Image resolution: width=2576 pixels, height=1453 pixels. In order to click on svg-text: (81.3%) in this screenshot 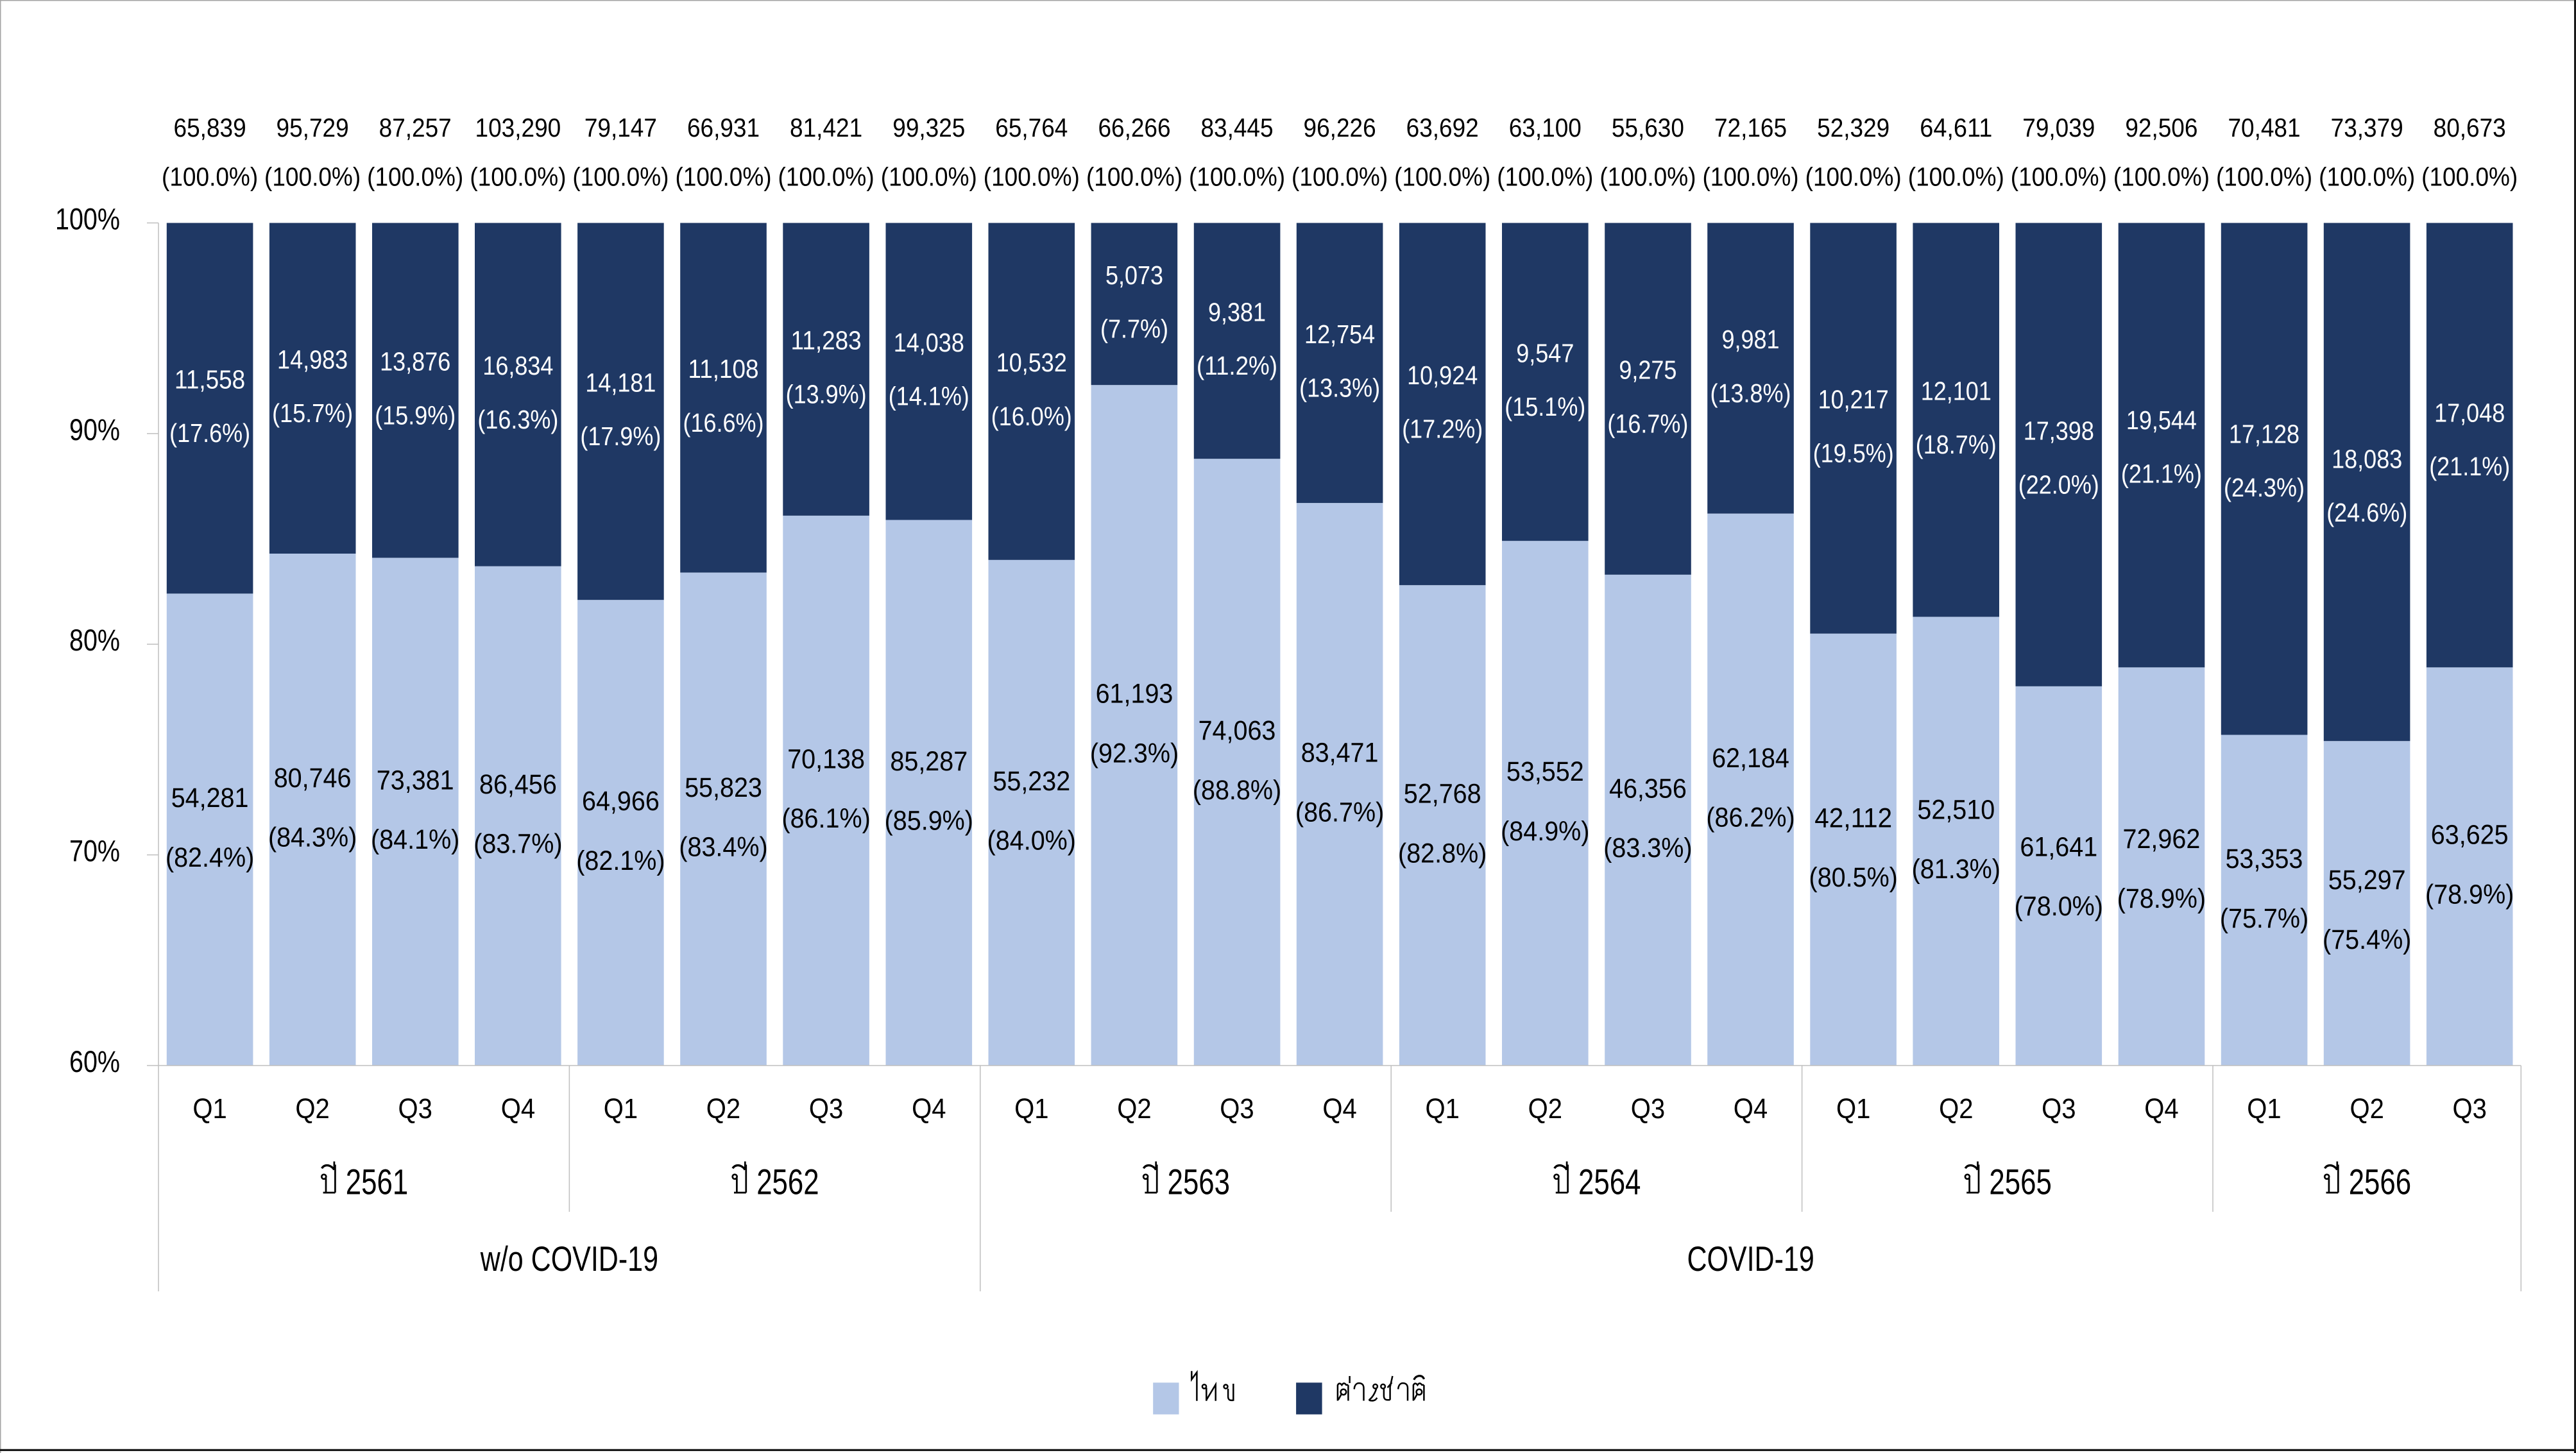, I will do `click(1956, 869)`.